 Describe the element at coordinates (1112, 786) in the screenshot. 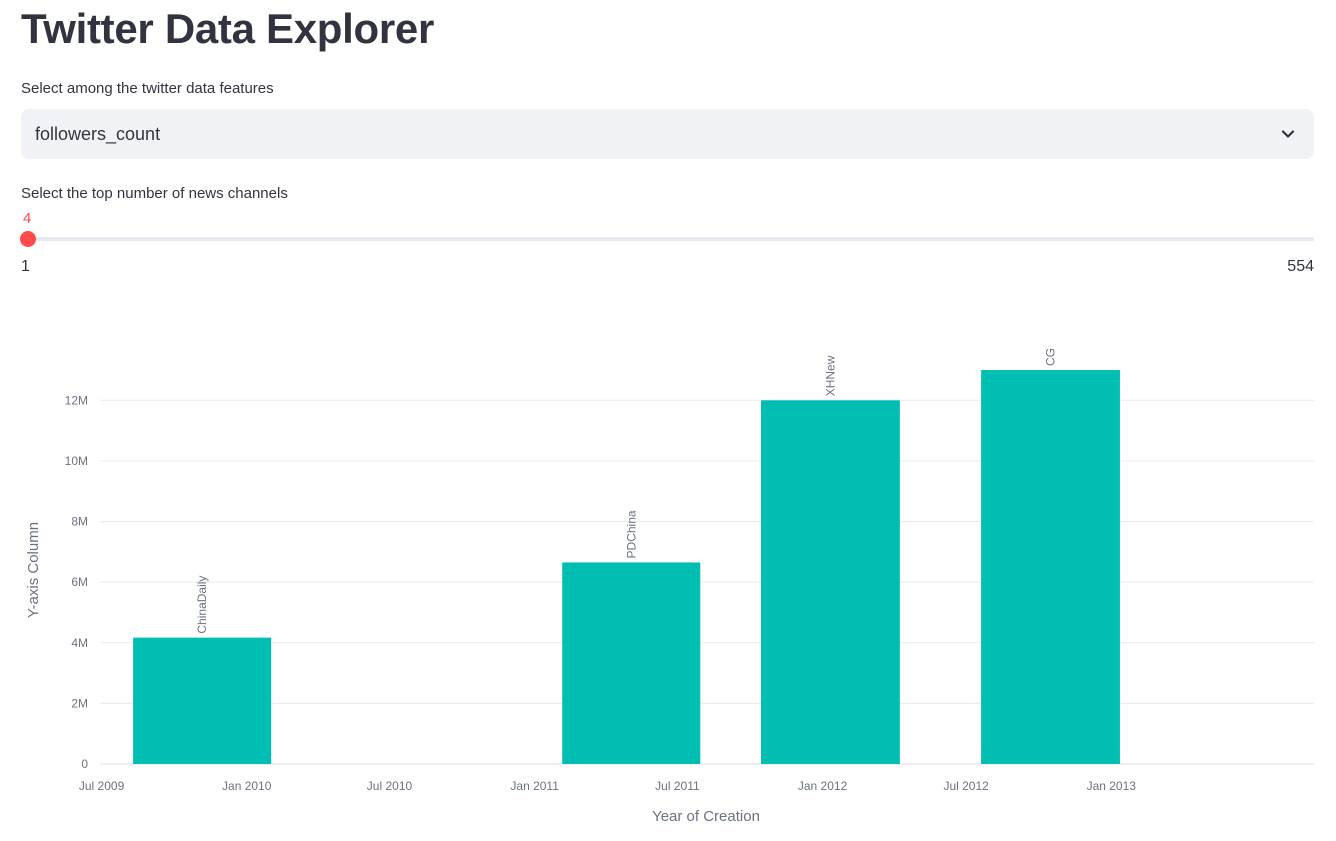

I see `x-tick-label: Jan 2013` at that location.